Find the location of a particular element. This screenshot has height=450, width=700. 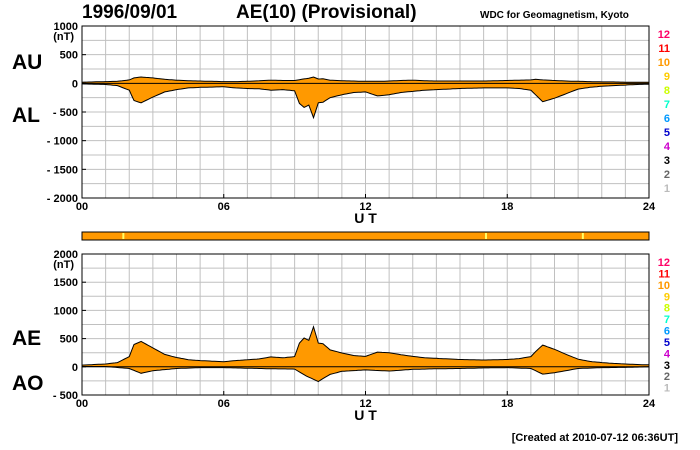

series-line-ae is located at coordinates (365, 345).